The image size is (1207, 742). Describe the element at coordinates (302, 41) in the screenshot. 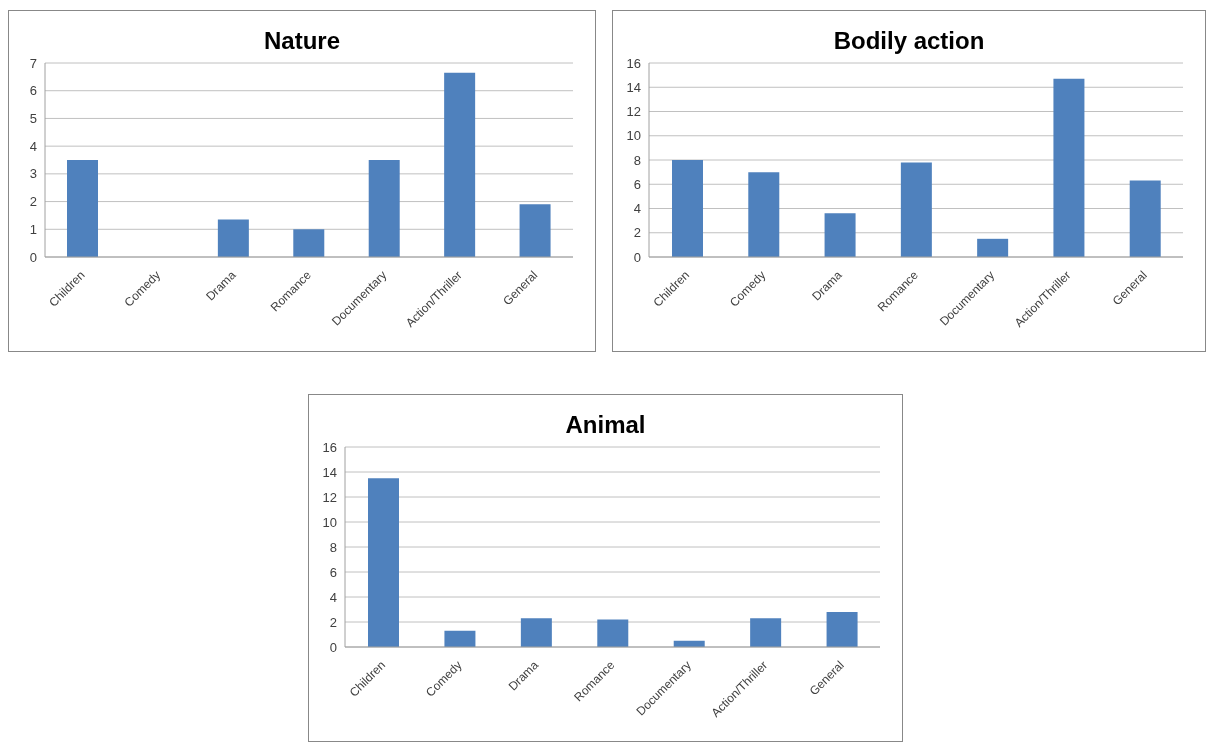

I see `chart-title: Nature` at that location.